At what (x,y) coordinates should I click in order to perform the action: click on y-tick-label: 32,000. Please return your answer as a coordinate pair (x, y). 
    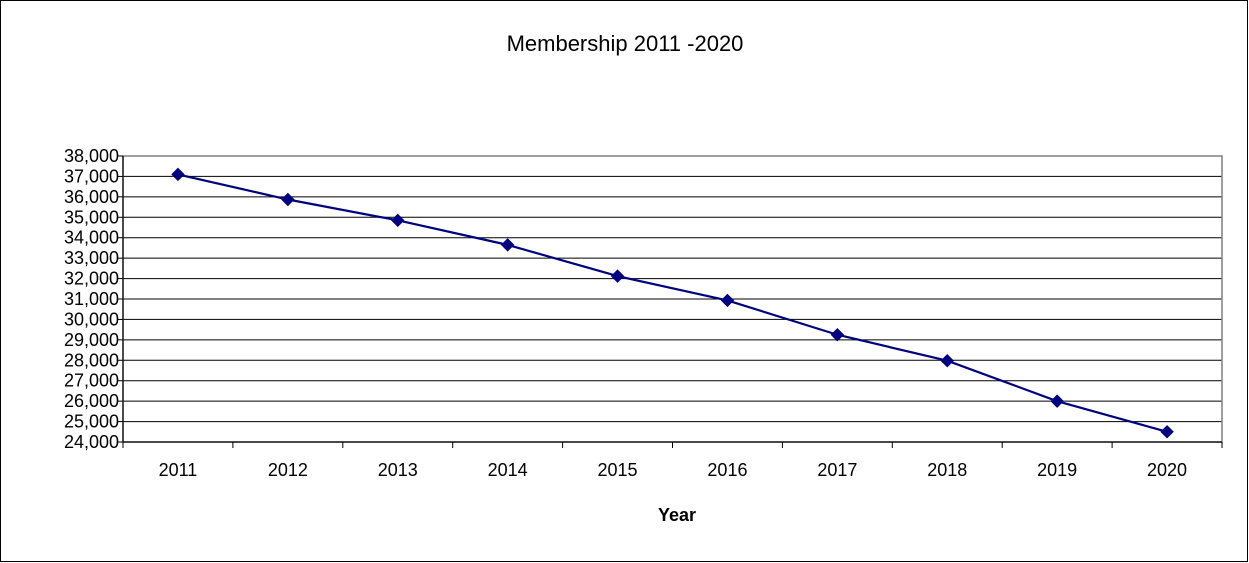
    Looking at the image, I should click on (91, 279).